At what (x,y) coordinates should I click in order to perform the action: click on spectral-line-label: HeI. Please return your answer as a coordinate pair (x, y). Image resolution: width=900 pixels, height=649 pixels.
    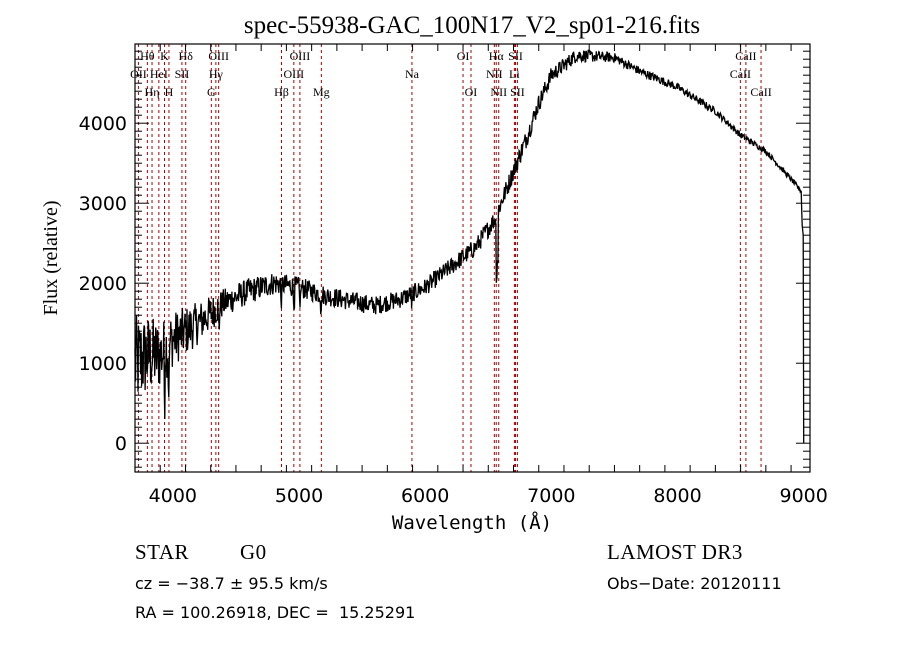
    Looking at the image, I should click on (159, 74).